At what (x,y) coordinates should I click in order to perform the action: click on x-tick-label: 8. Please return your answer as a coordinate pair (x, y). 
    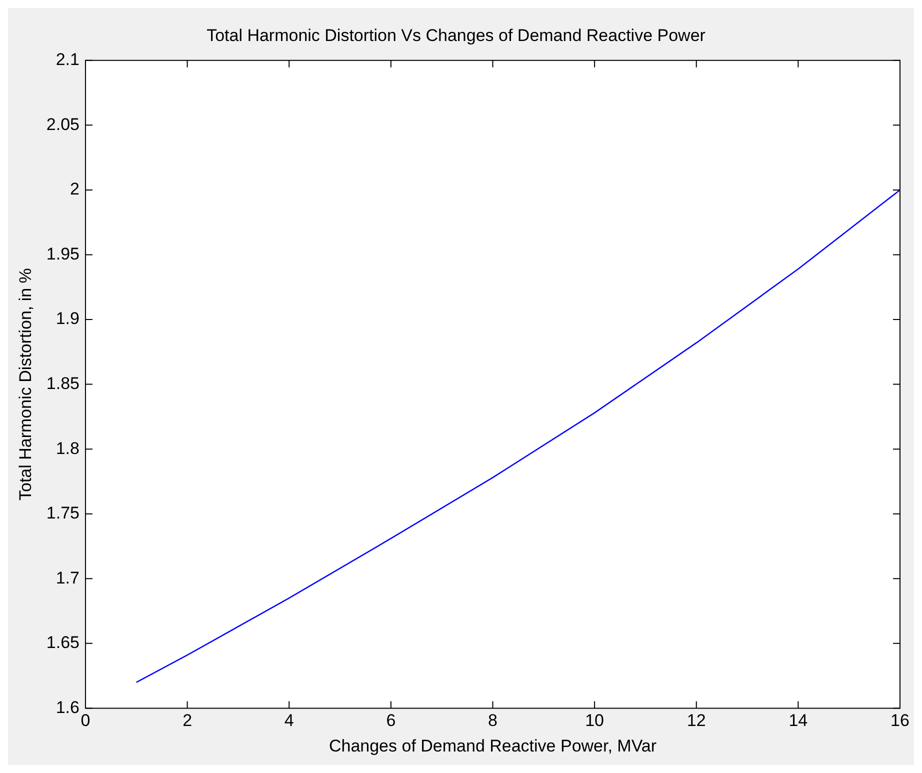
    Looking at the image, I should click on (493, 720).